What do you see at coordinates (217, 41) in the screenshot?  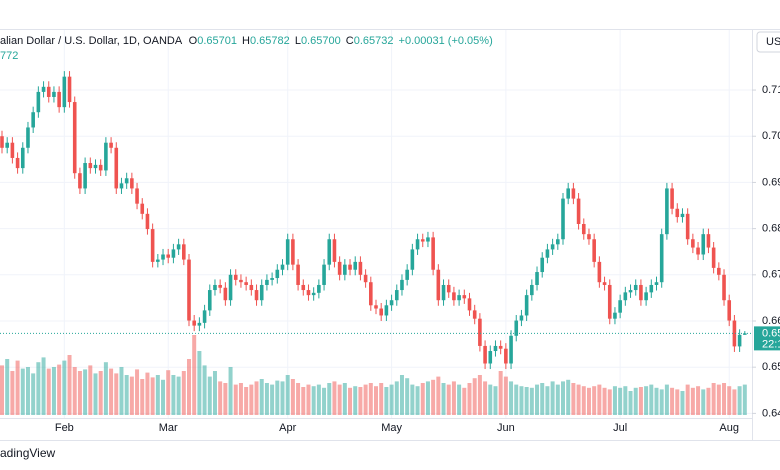 I see `ohlc-value: 0.65701` at bounding box center [217, 41].